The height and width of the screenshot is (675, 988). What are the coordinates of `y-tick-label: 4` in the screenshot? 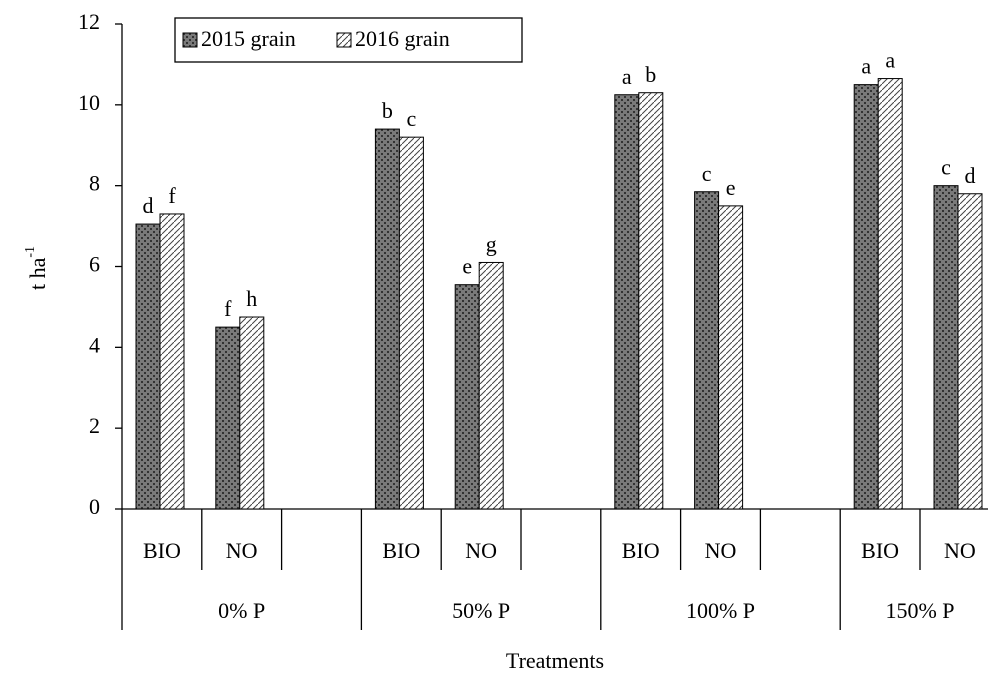 It's located at (94, 344).